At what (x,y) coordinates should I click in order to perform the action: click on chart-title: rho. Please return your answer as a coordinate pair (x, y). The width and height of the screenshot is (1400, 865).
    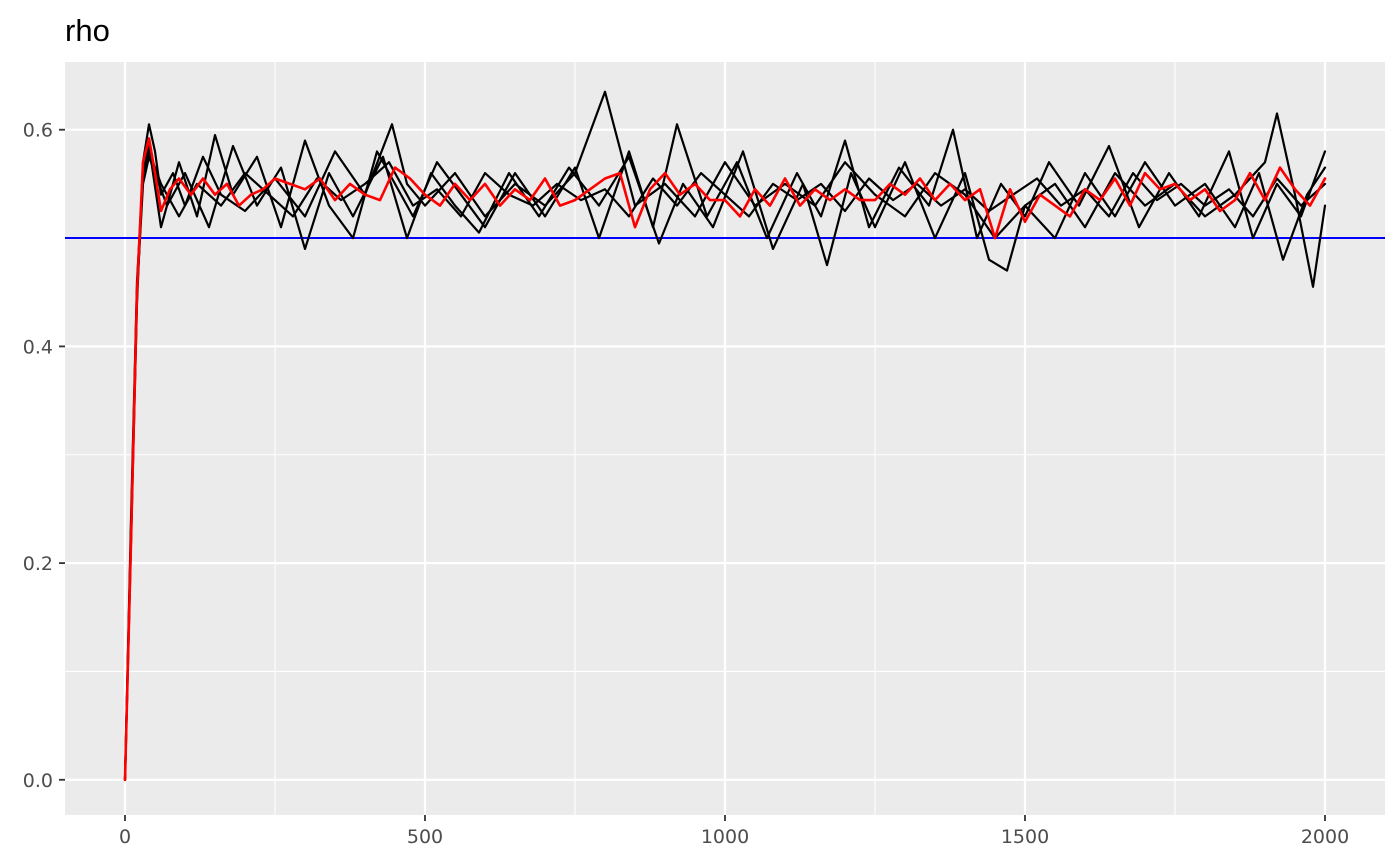
    Looking at the image, I should click on (87, 30).